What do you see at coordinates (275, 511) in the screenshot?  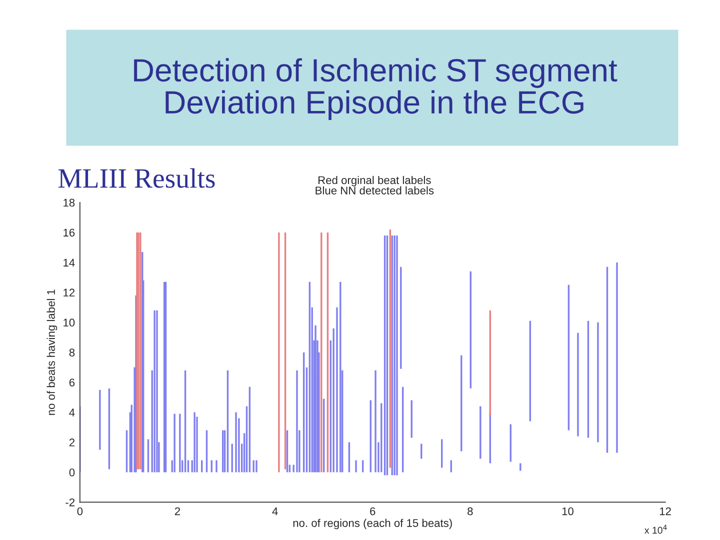 I see `x-tick-label: 4` at bounding box center [275, 511].